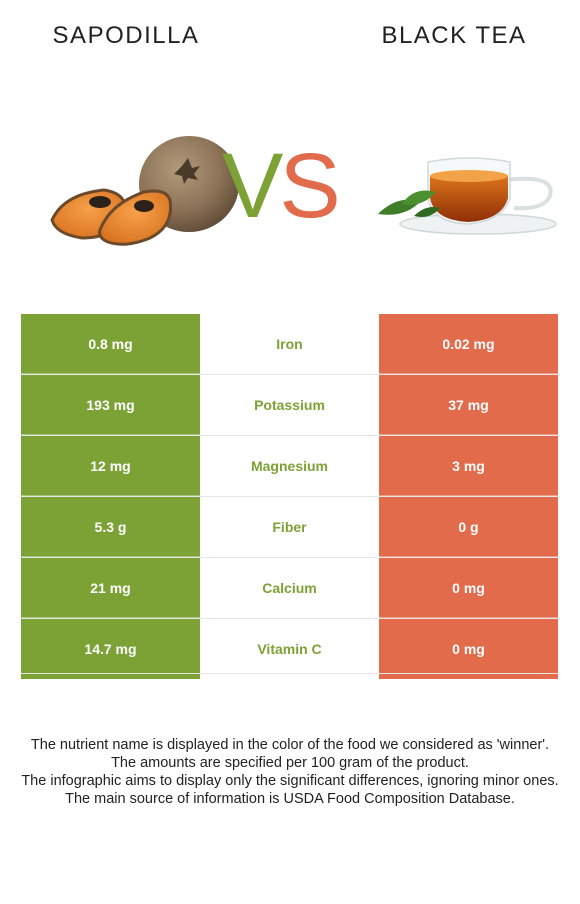 The image size is (580, 904). I want to click on table-row: 0.8 mg Iron 0.02 mg, so click(289, 344).